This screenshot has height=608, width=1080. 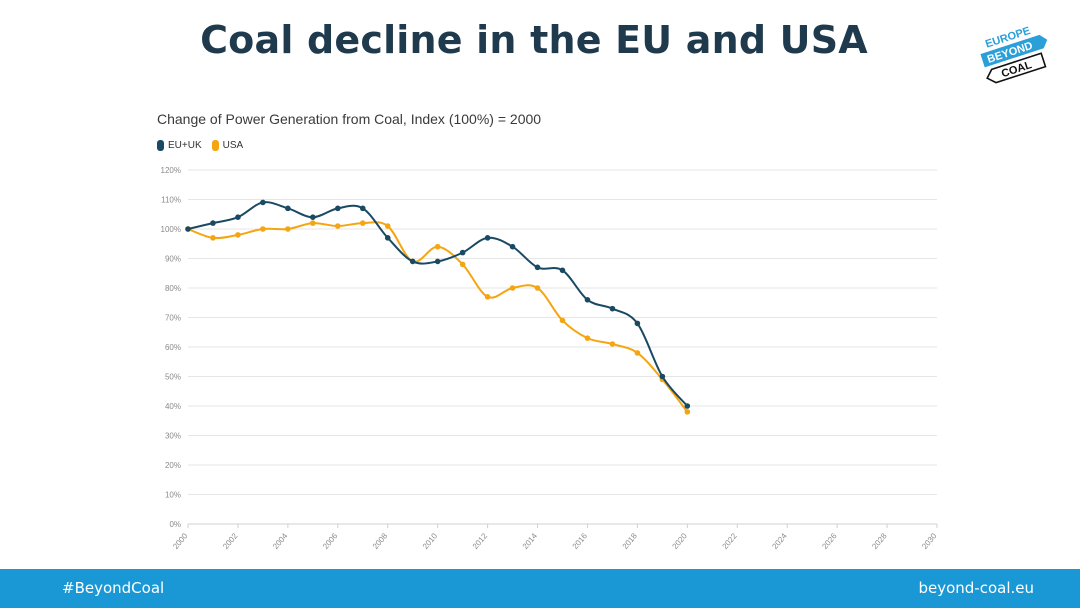 I want to click on x-tick-label: 2014, so click(x=530, y=541).